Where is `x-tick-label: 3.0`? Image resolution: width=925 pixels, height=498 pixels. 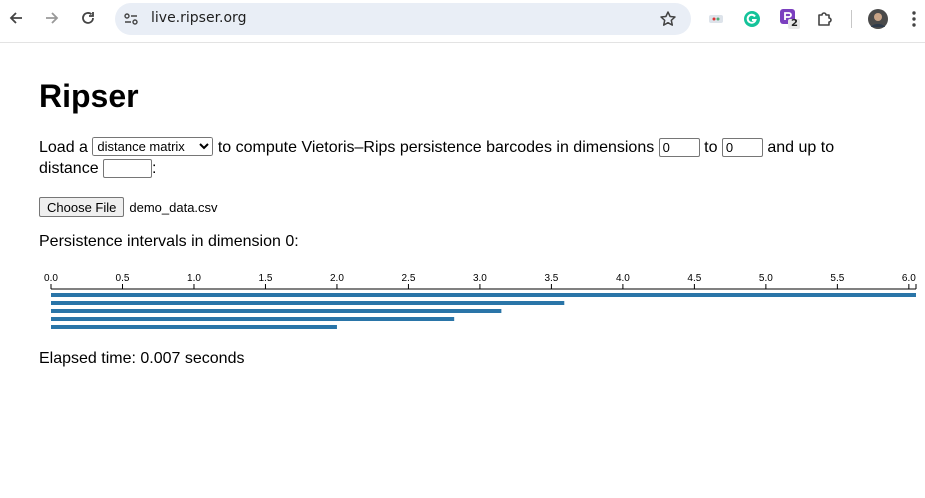 x-tick-label: 3.0 is located at coordinates (480, 278).